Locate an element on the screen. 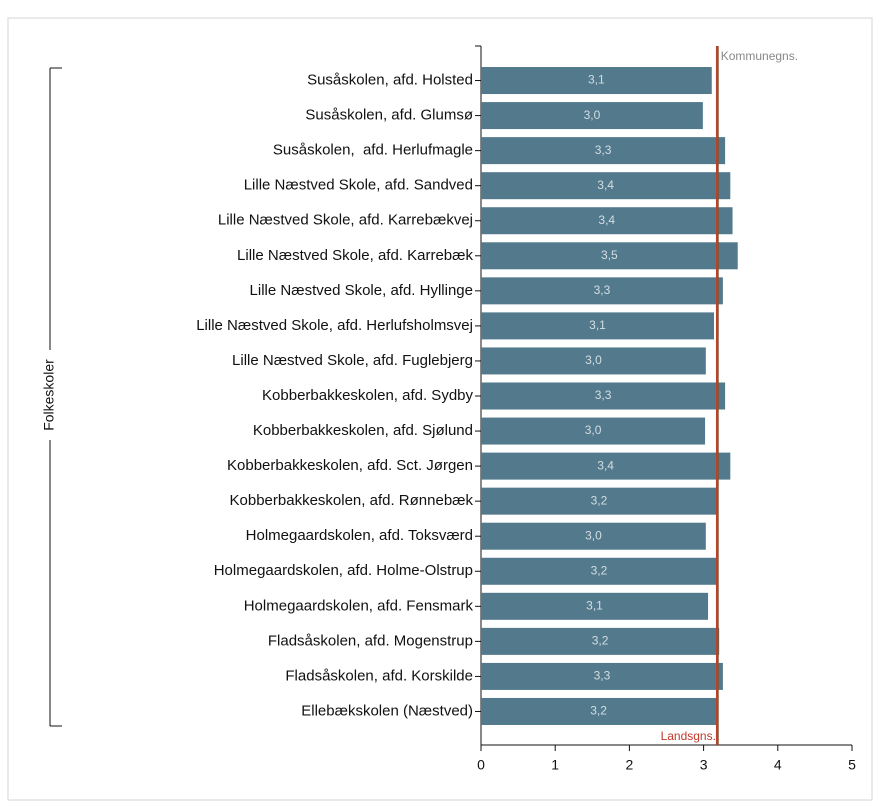  x-tick-label: 0 is located at coordinates (481, 765).